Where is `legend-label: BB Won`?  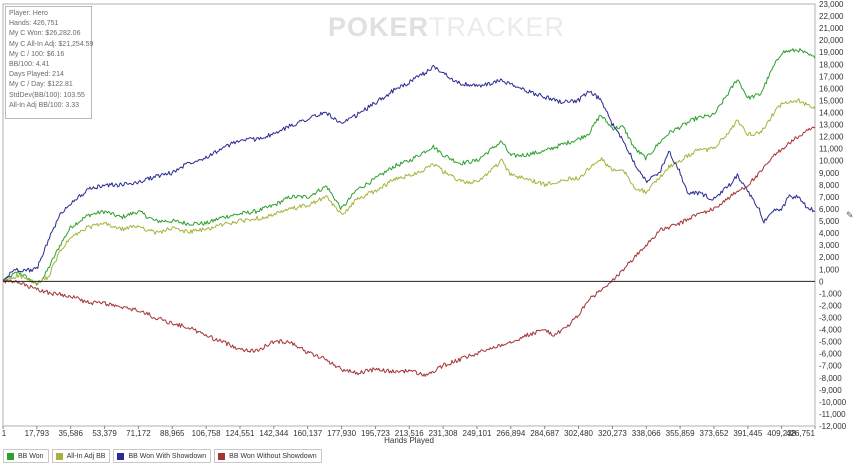 legend-label: BB Won is located at coordinates (31, 456).